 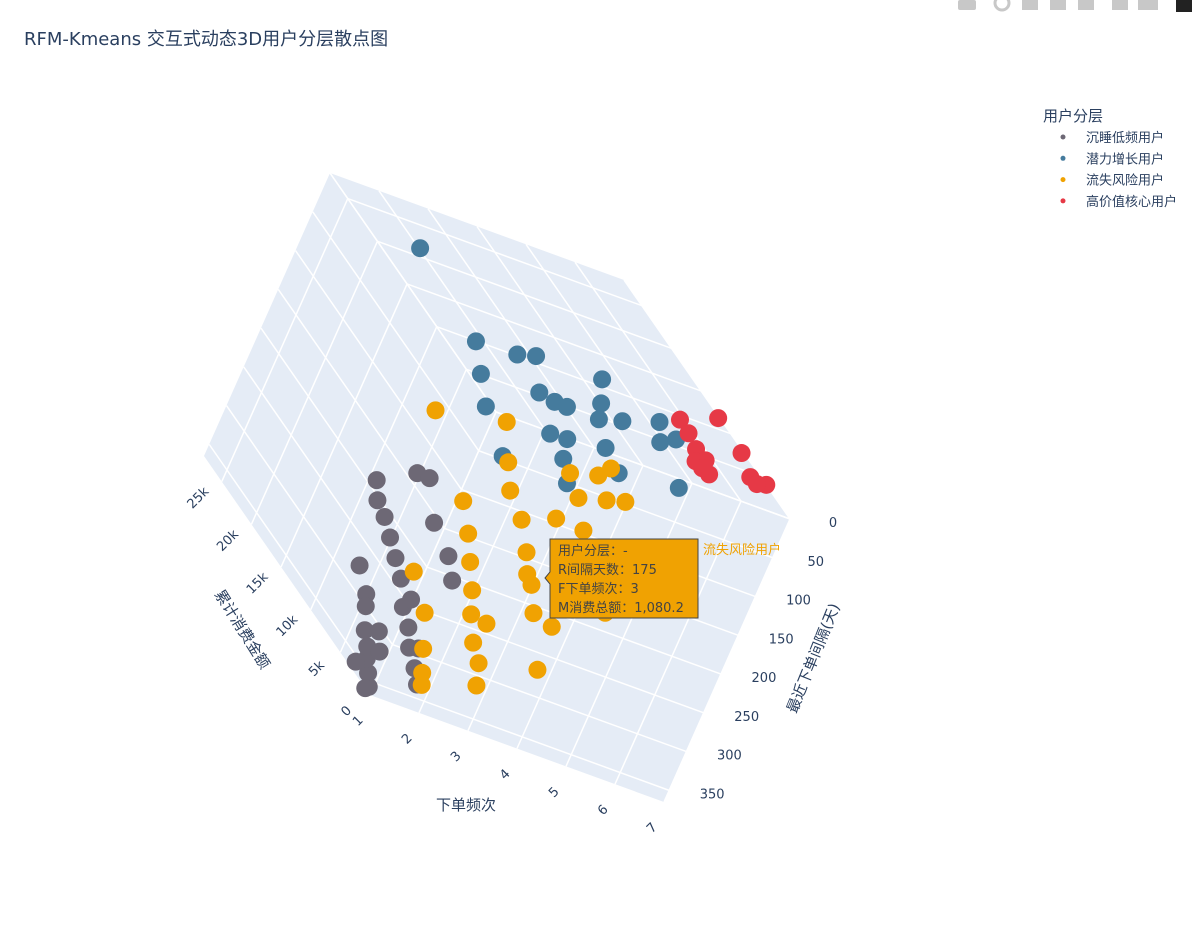 What do you see at coordinates (1125, 159) in the screenshot?
I see `legend-label: 潜力增长用户` at bounding box center [1125, 159].